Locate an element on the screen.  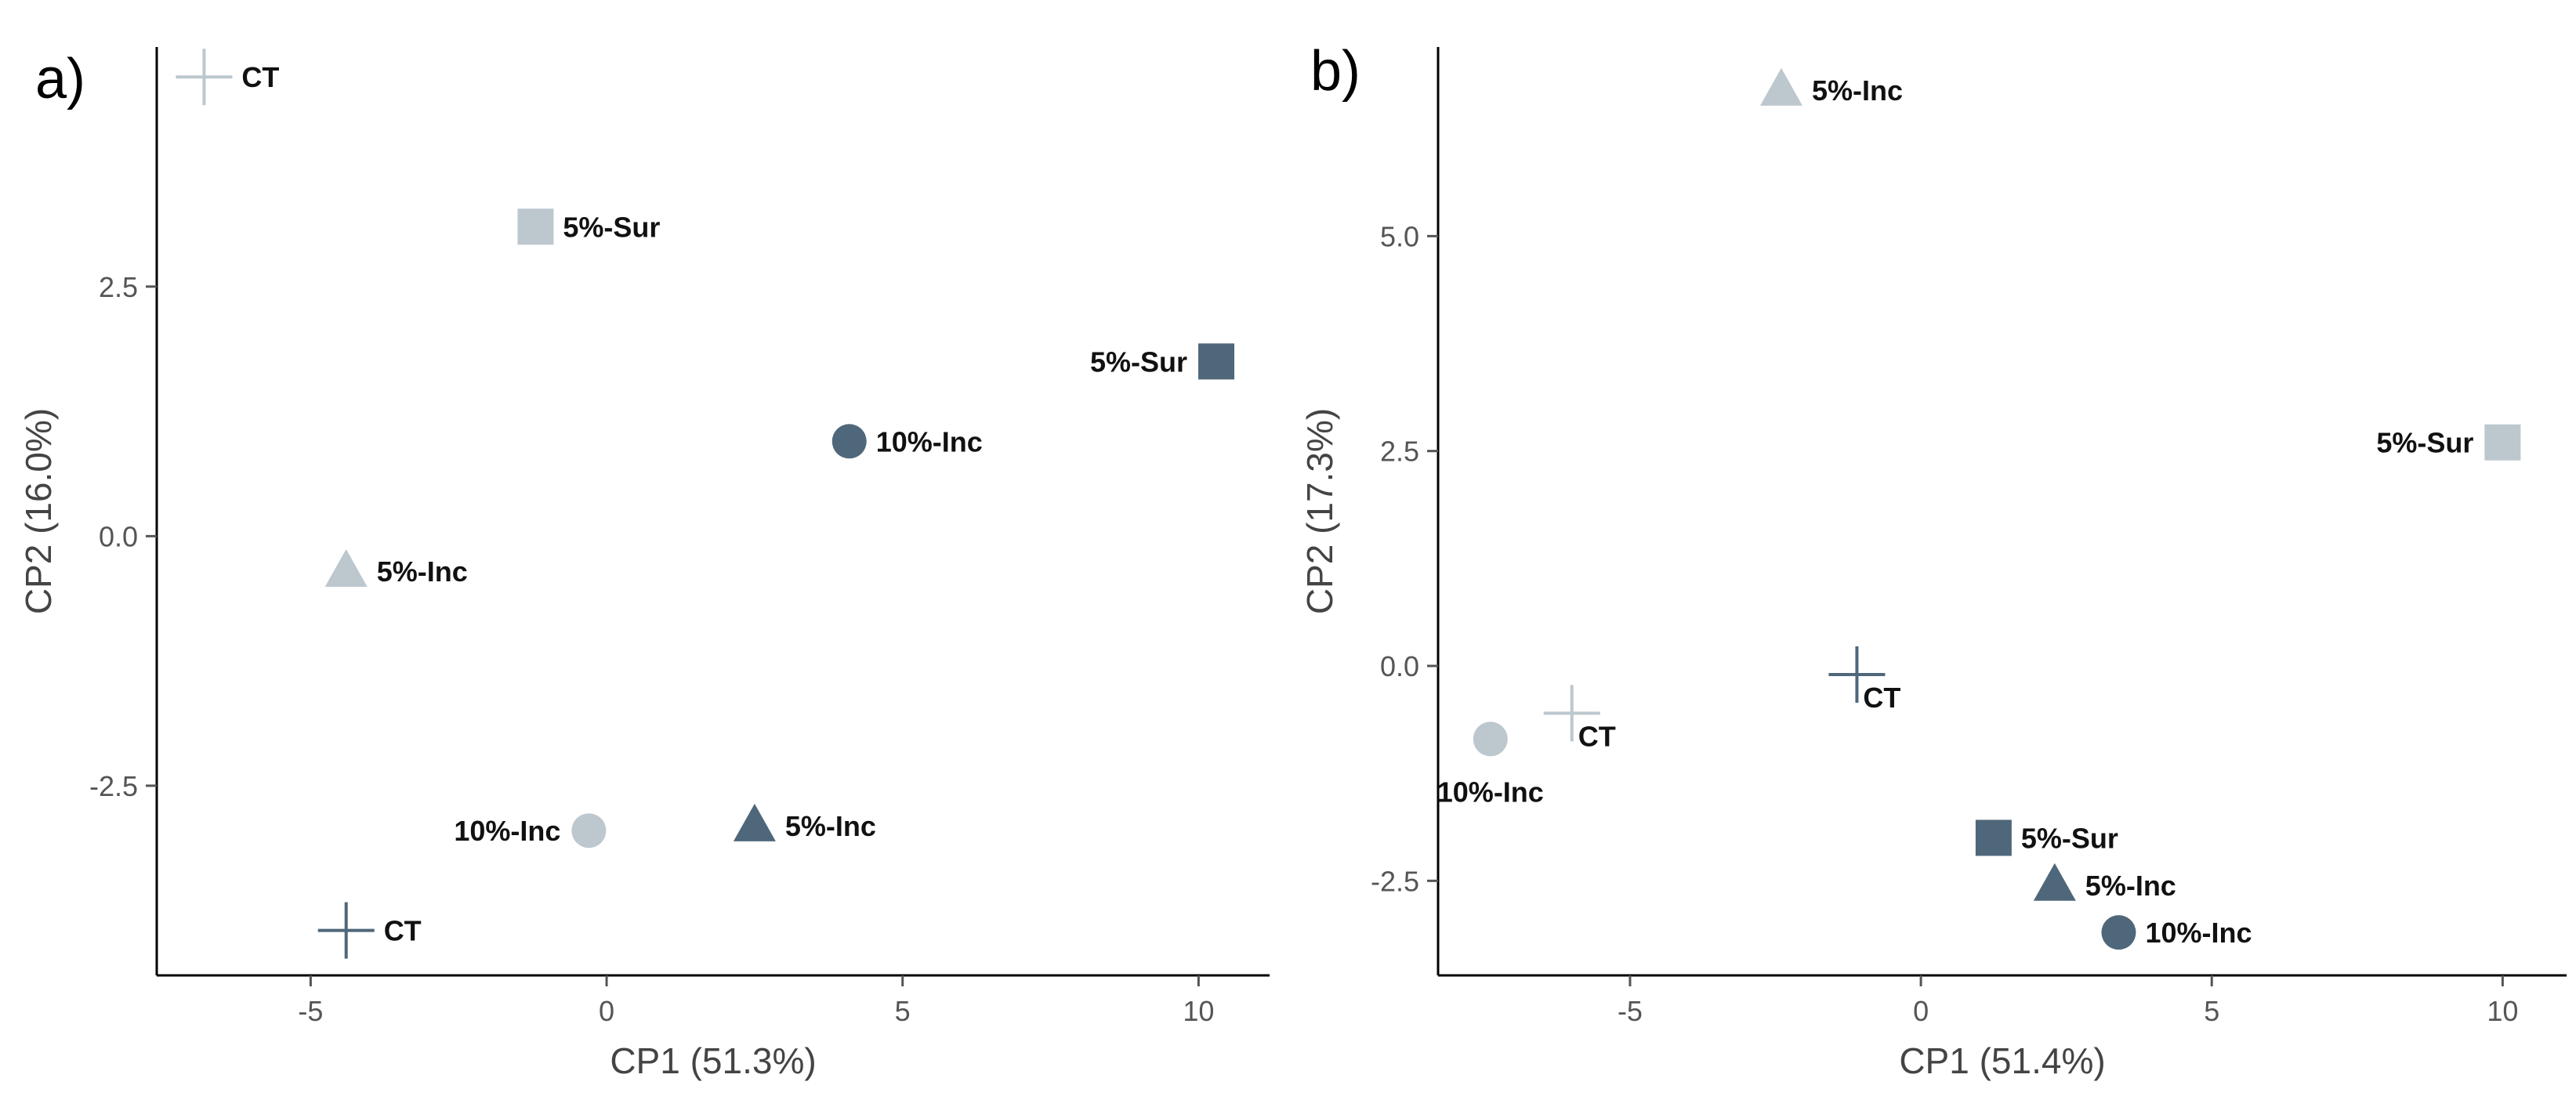
y-tick-label: 5.0 is located at coordinates (1399, 236).